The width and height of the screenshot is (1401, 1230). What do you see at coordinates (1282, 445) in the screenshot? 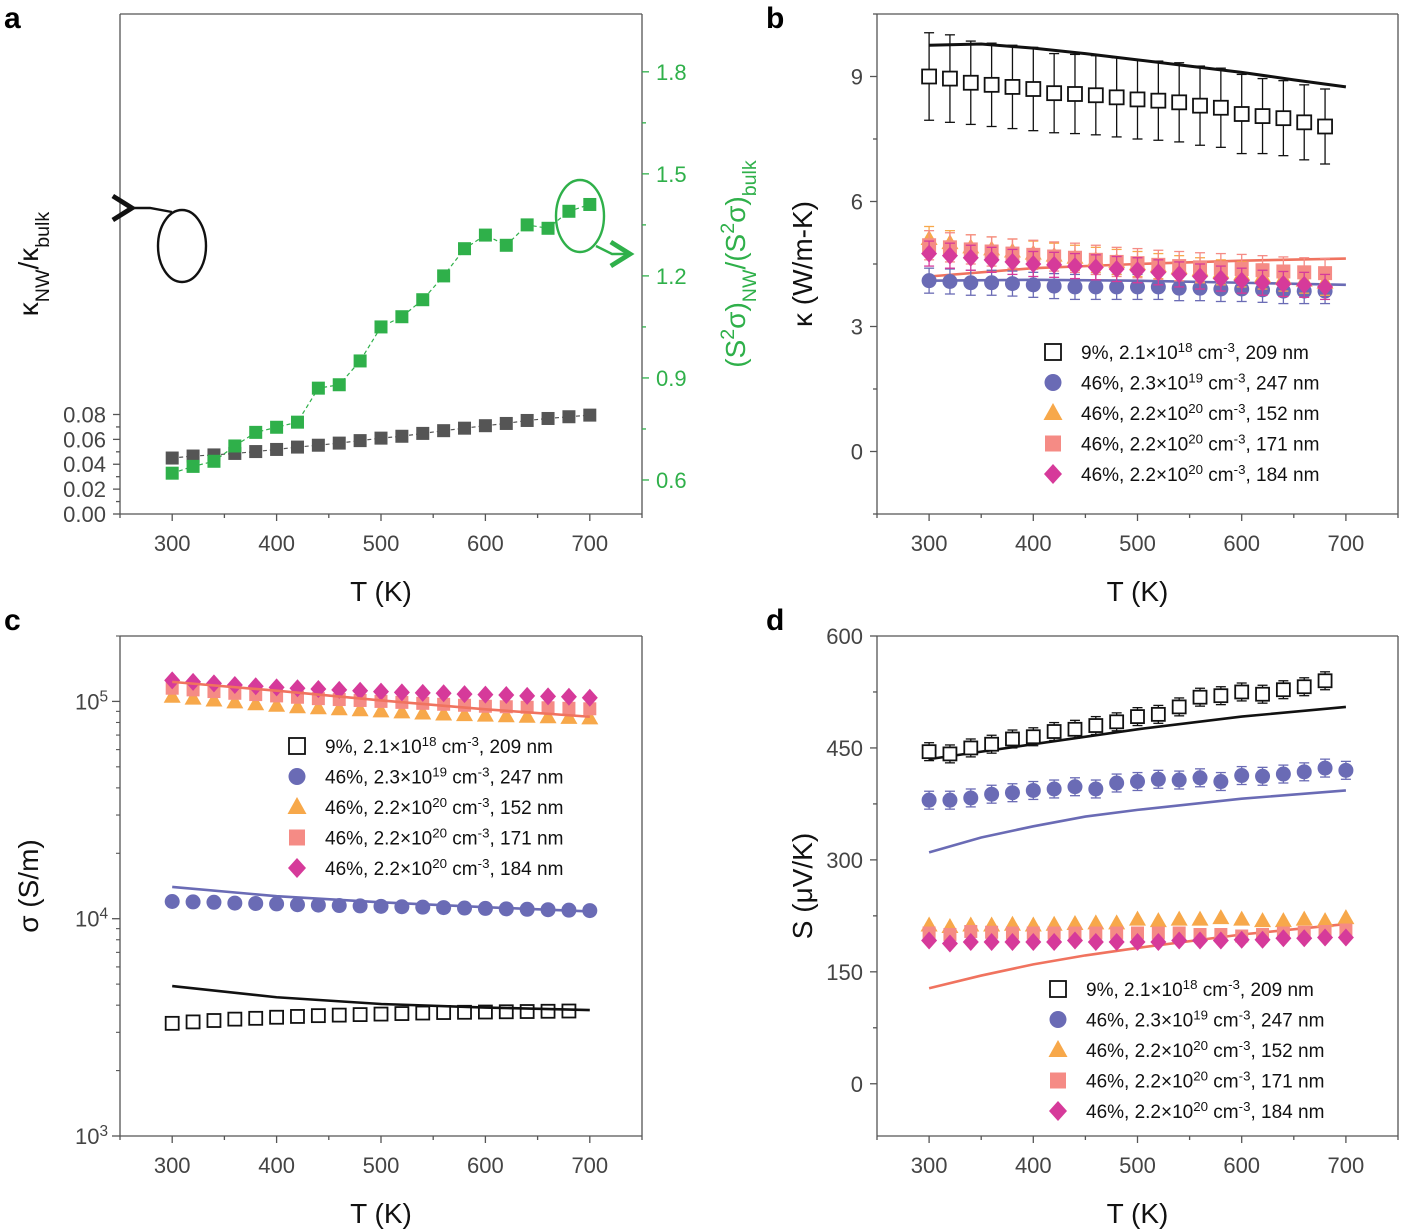
I see `text-run: , 171 nm` at bounding box center [1282, 445].